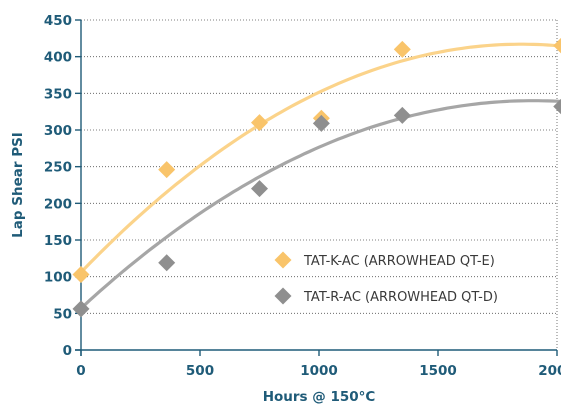 Image resolution: width=561 pixels, height=407 pixels. I want to click on y-tick-label-250: 250, so click(58, 168).